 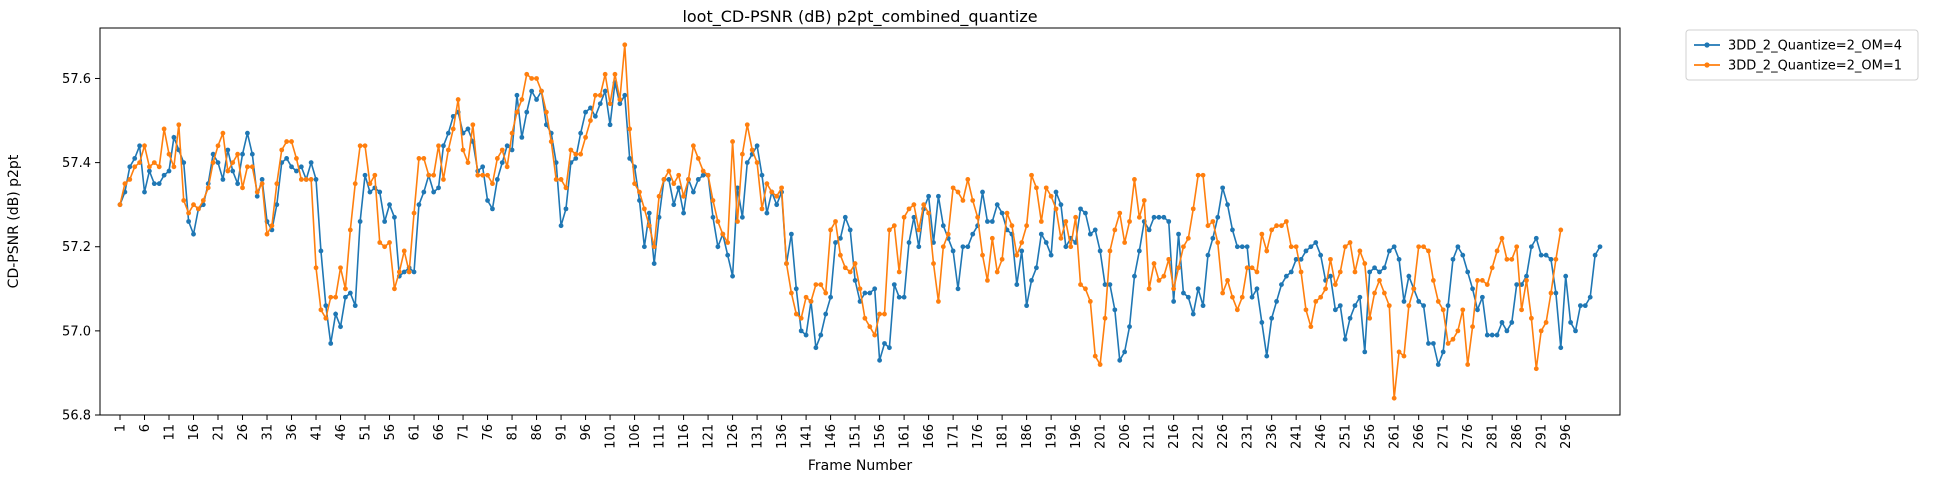 I want to click on x-tick-label: 81, so click(x=513, y=432).